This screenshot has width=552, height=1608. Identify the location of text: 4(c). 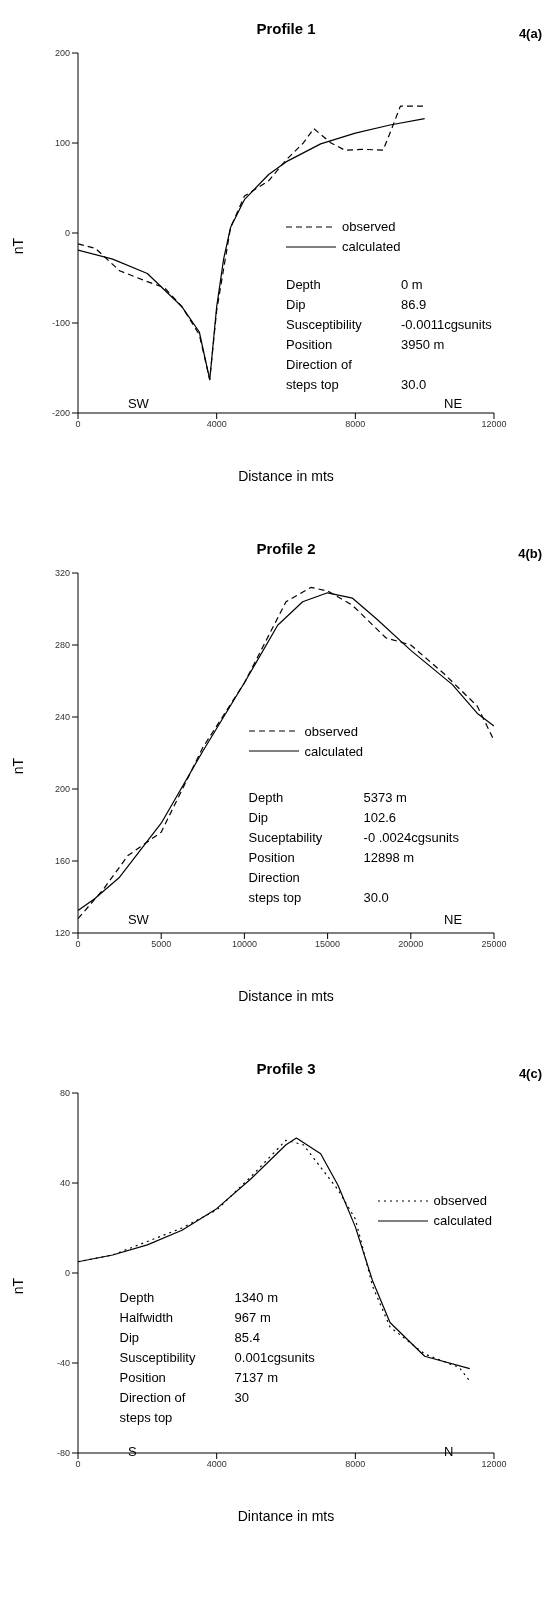
(530, 1073).